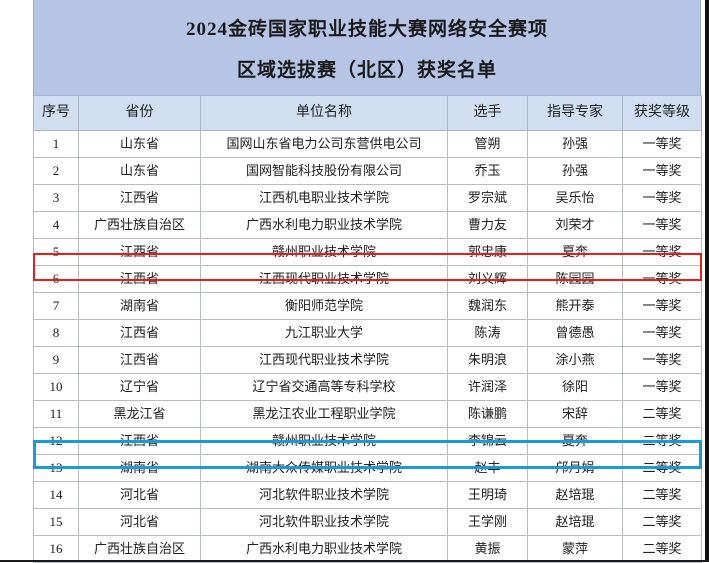  What do you see at coordinates (575, 441) in the screenshot?
I see `cell-expert: 夏奔` at bounding box center [575, 441].